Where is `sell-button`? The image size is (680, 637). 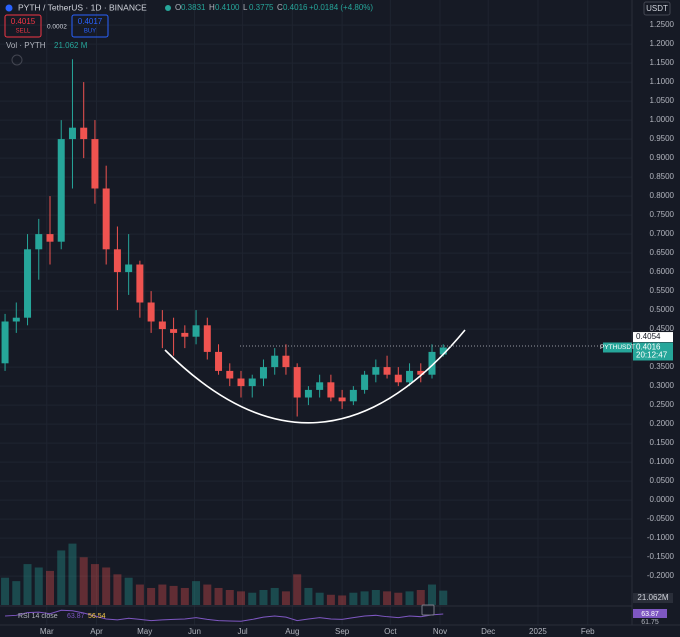
sell-button is located at coordinates (23, 26).